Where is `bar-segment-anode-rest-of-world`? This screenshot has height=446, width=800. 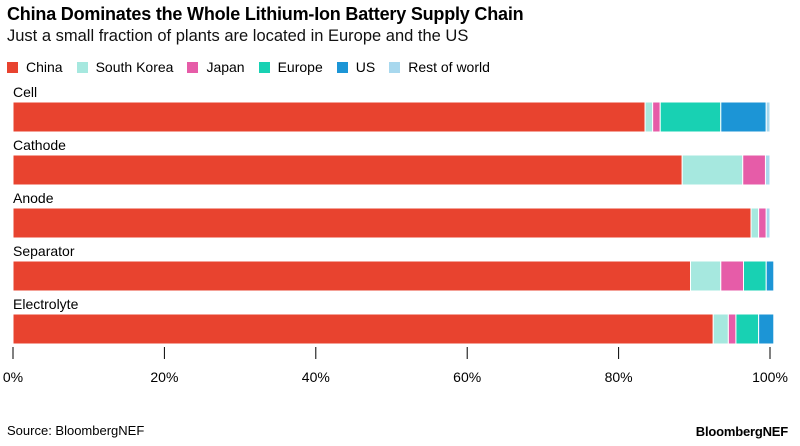 bar-segment-anode-rest-of-world is located at coordinates (768, 223).